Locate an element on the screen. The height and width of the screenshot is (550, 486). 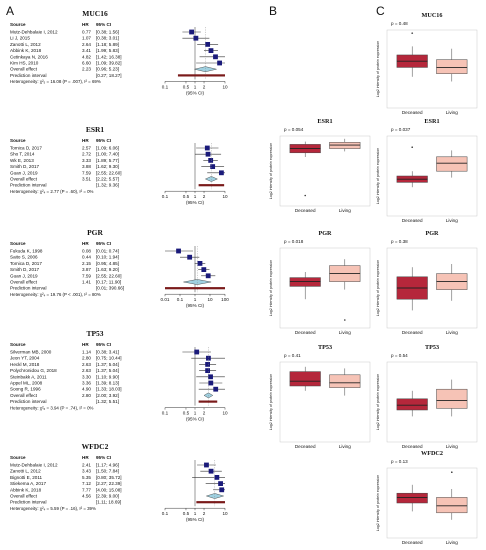
forest-study-hr: 2.63 is located at coordinates (86, 370).